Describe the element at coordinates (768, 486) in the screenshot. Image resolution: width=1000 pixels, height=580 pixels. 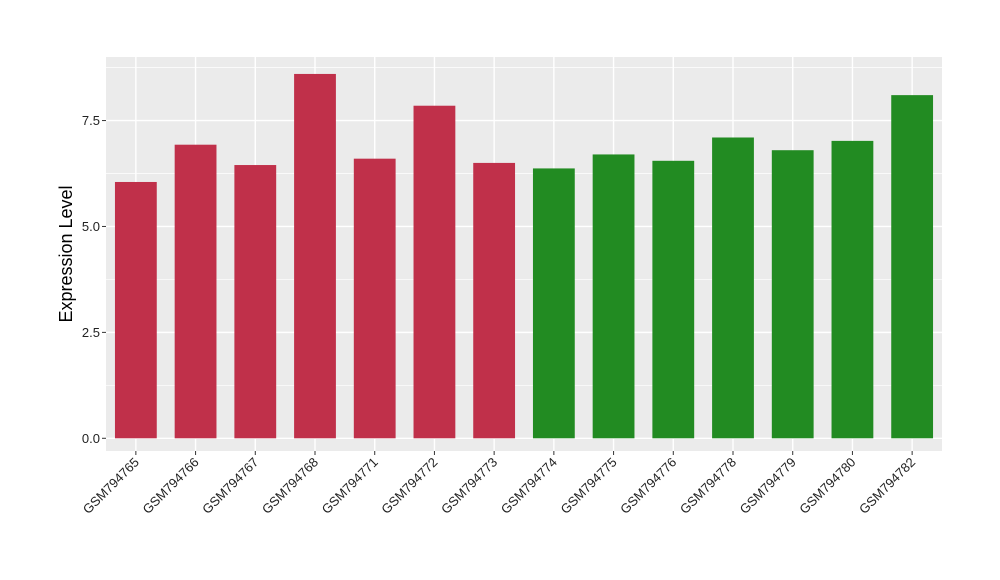
I see `x-tick-label: GSM794779` at that location.